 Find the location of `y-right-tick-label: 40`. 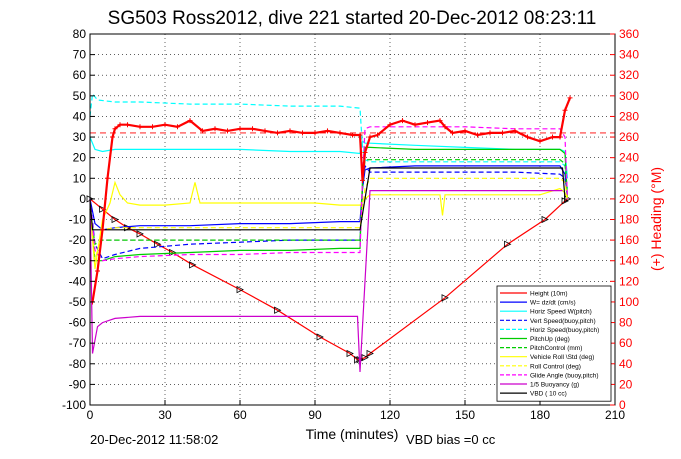

y-right-tick-label: 40 is located at coordinates (626, 364).